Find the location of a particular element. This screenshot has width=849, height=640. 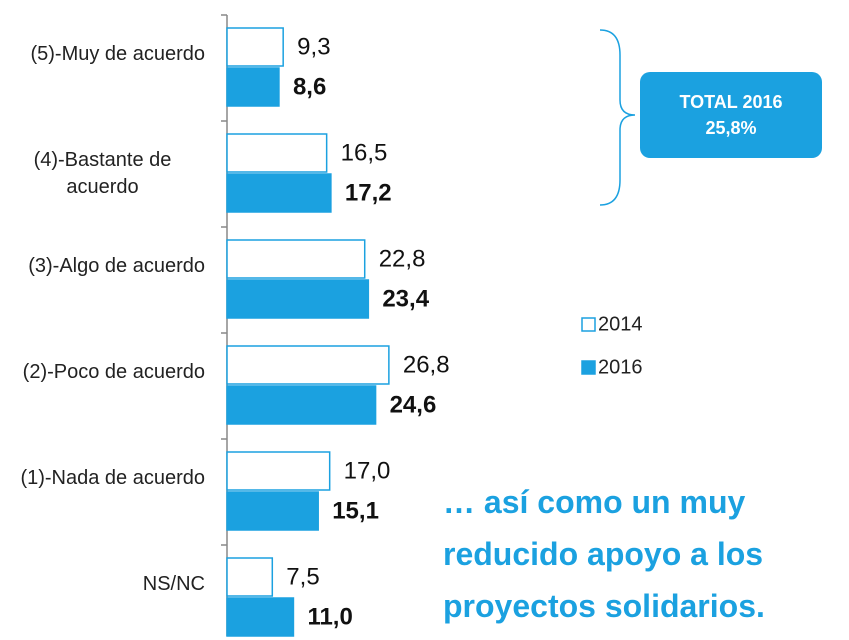

category-label: (3)-Algo de acuerdo is located at coordinates (116, 266).